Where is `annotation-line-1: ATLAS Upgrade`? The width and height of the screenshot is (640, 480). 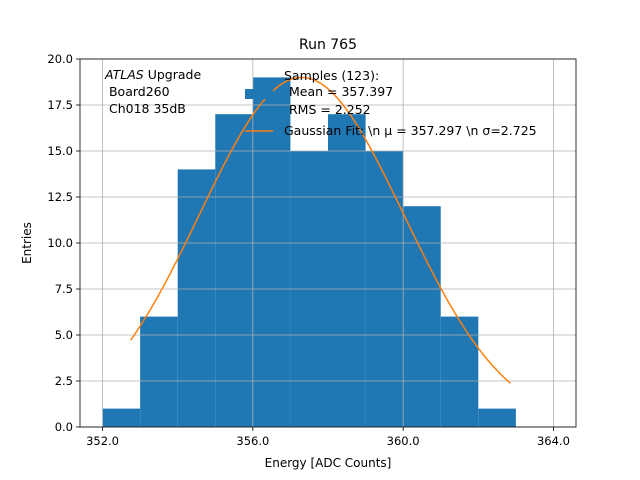
annotation-line-1: ATLAS Upgrade is located at coordinates (152, 74).